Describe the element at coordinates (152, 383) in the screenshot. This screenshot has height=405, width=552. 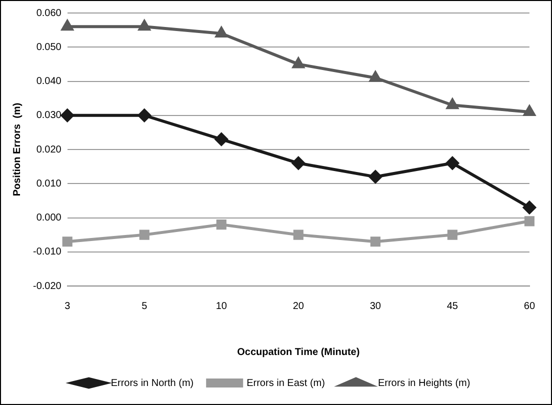
I see `legend-label: Errors in North (m)` at that location.